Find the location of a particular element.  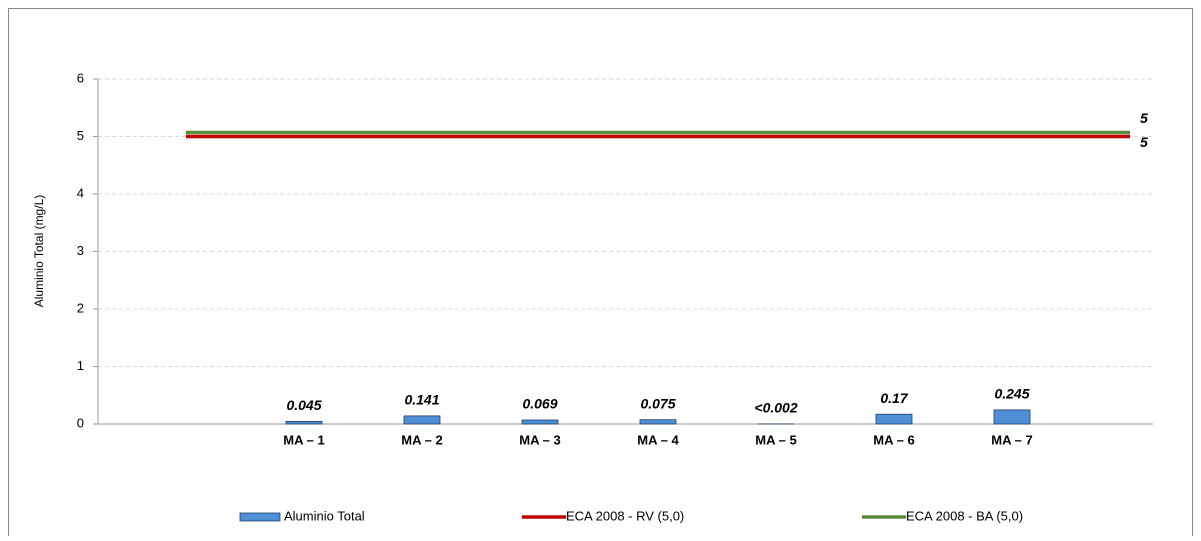

x-tick-label: MA – 4 is located at coordinates (658, 439).